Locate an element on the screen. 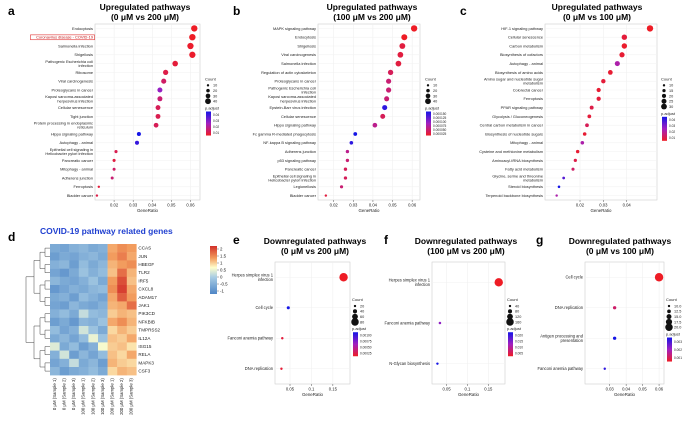 This screenshot has width=690, height=427. plot-b-category-label-18: Legionellosis is located at coordinates (305, 186).